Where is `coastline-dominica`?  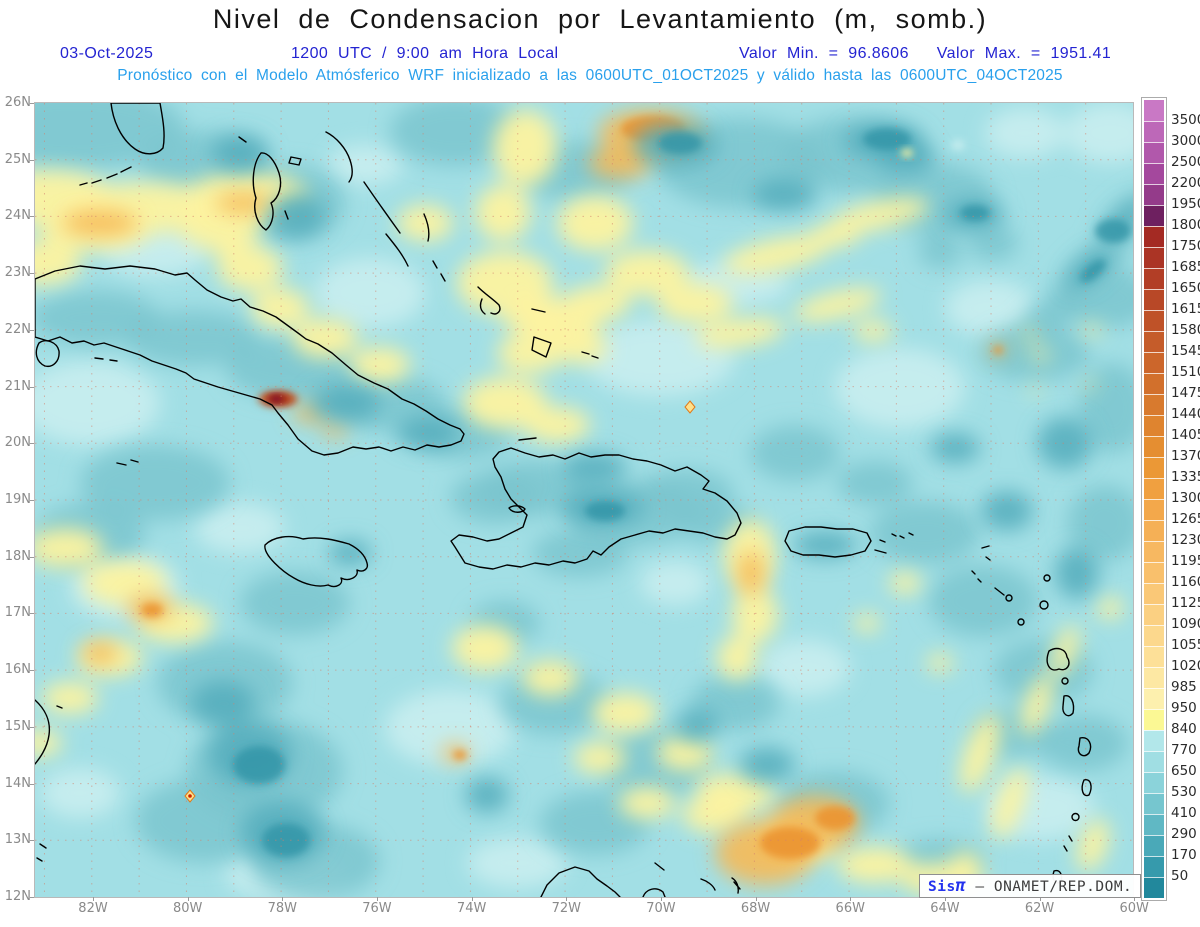
coastline-dominica is located at coordinates (1068, 706).